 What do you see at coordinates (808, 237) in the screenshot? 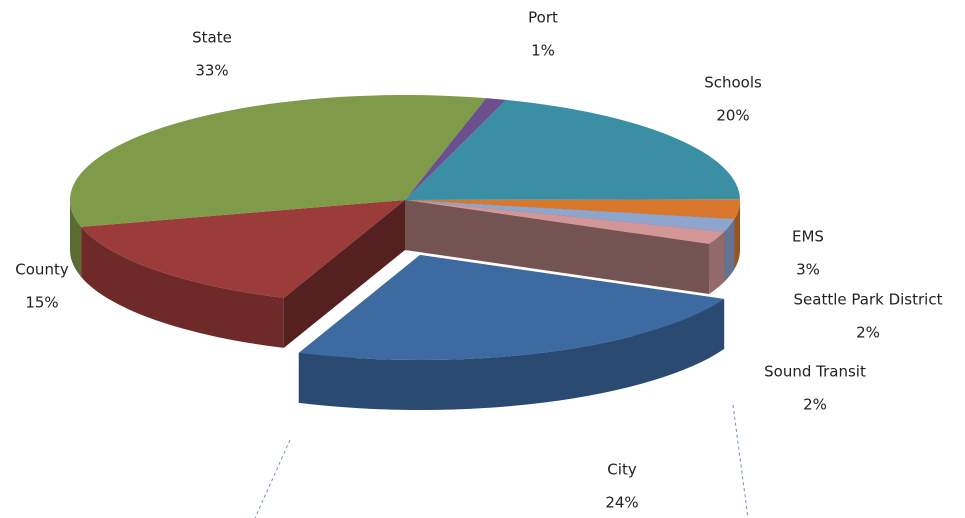
I see `slice-label: EMS` at bounding box center [808, 237].